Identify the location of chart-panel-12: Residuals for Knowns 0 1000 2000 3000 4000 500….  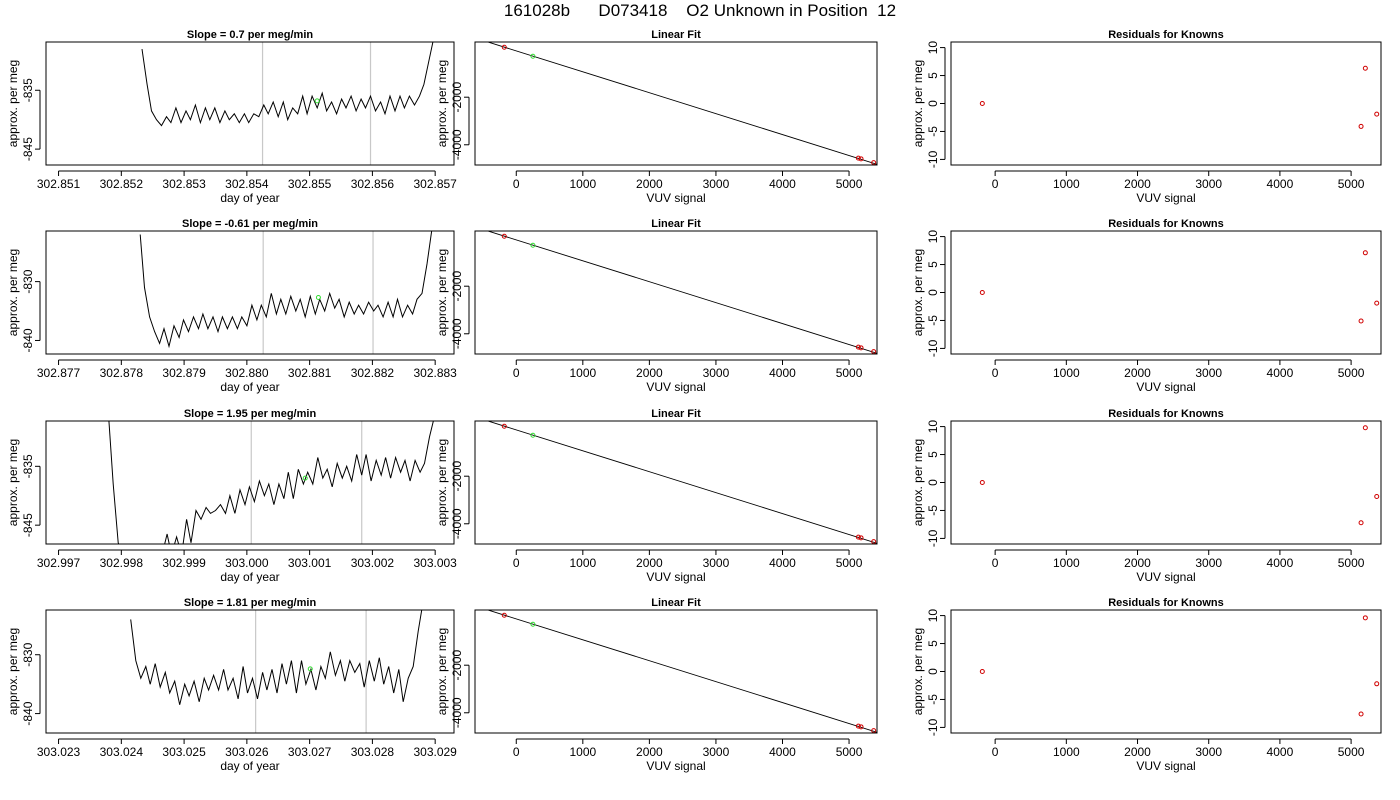
(1146, 685).